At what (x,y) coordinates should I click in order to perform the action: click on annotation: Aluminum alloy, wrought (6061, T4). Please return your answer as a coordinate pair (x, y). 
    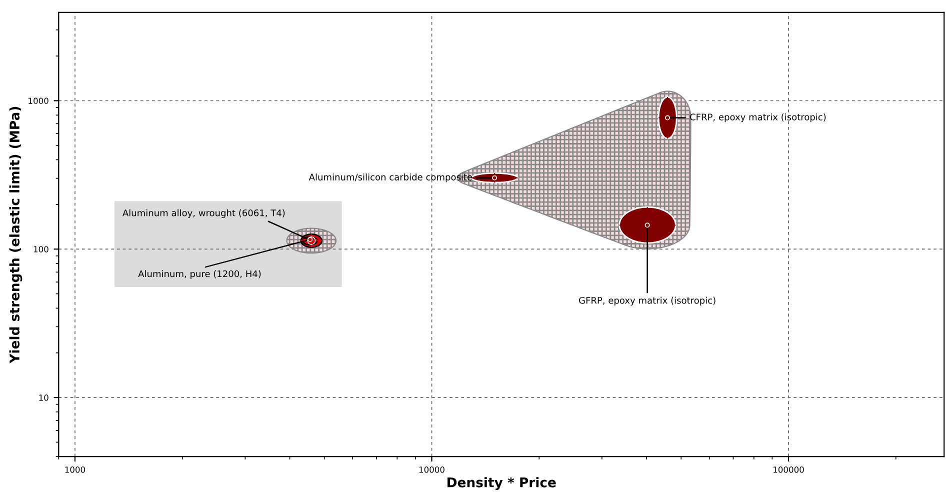
    Looking at the image, I should click on (203, 213).